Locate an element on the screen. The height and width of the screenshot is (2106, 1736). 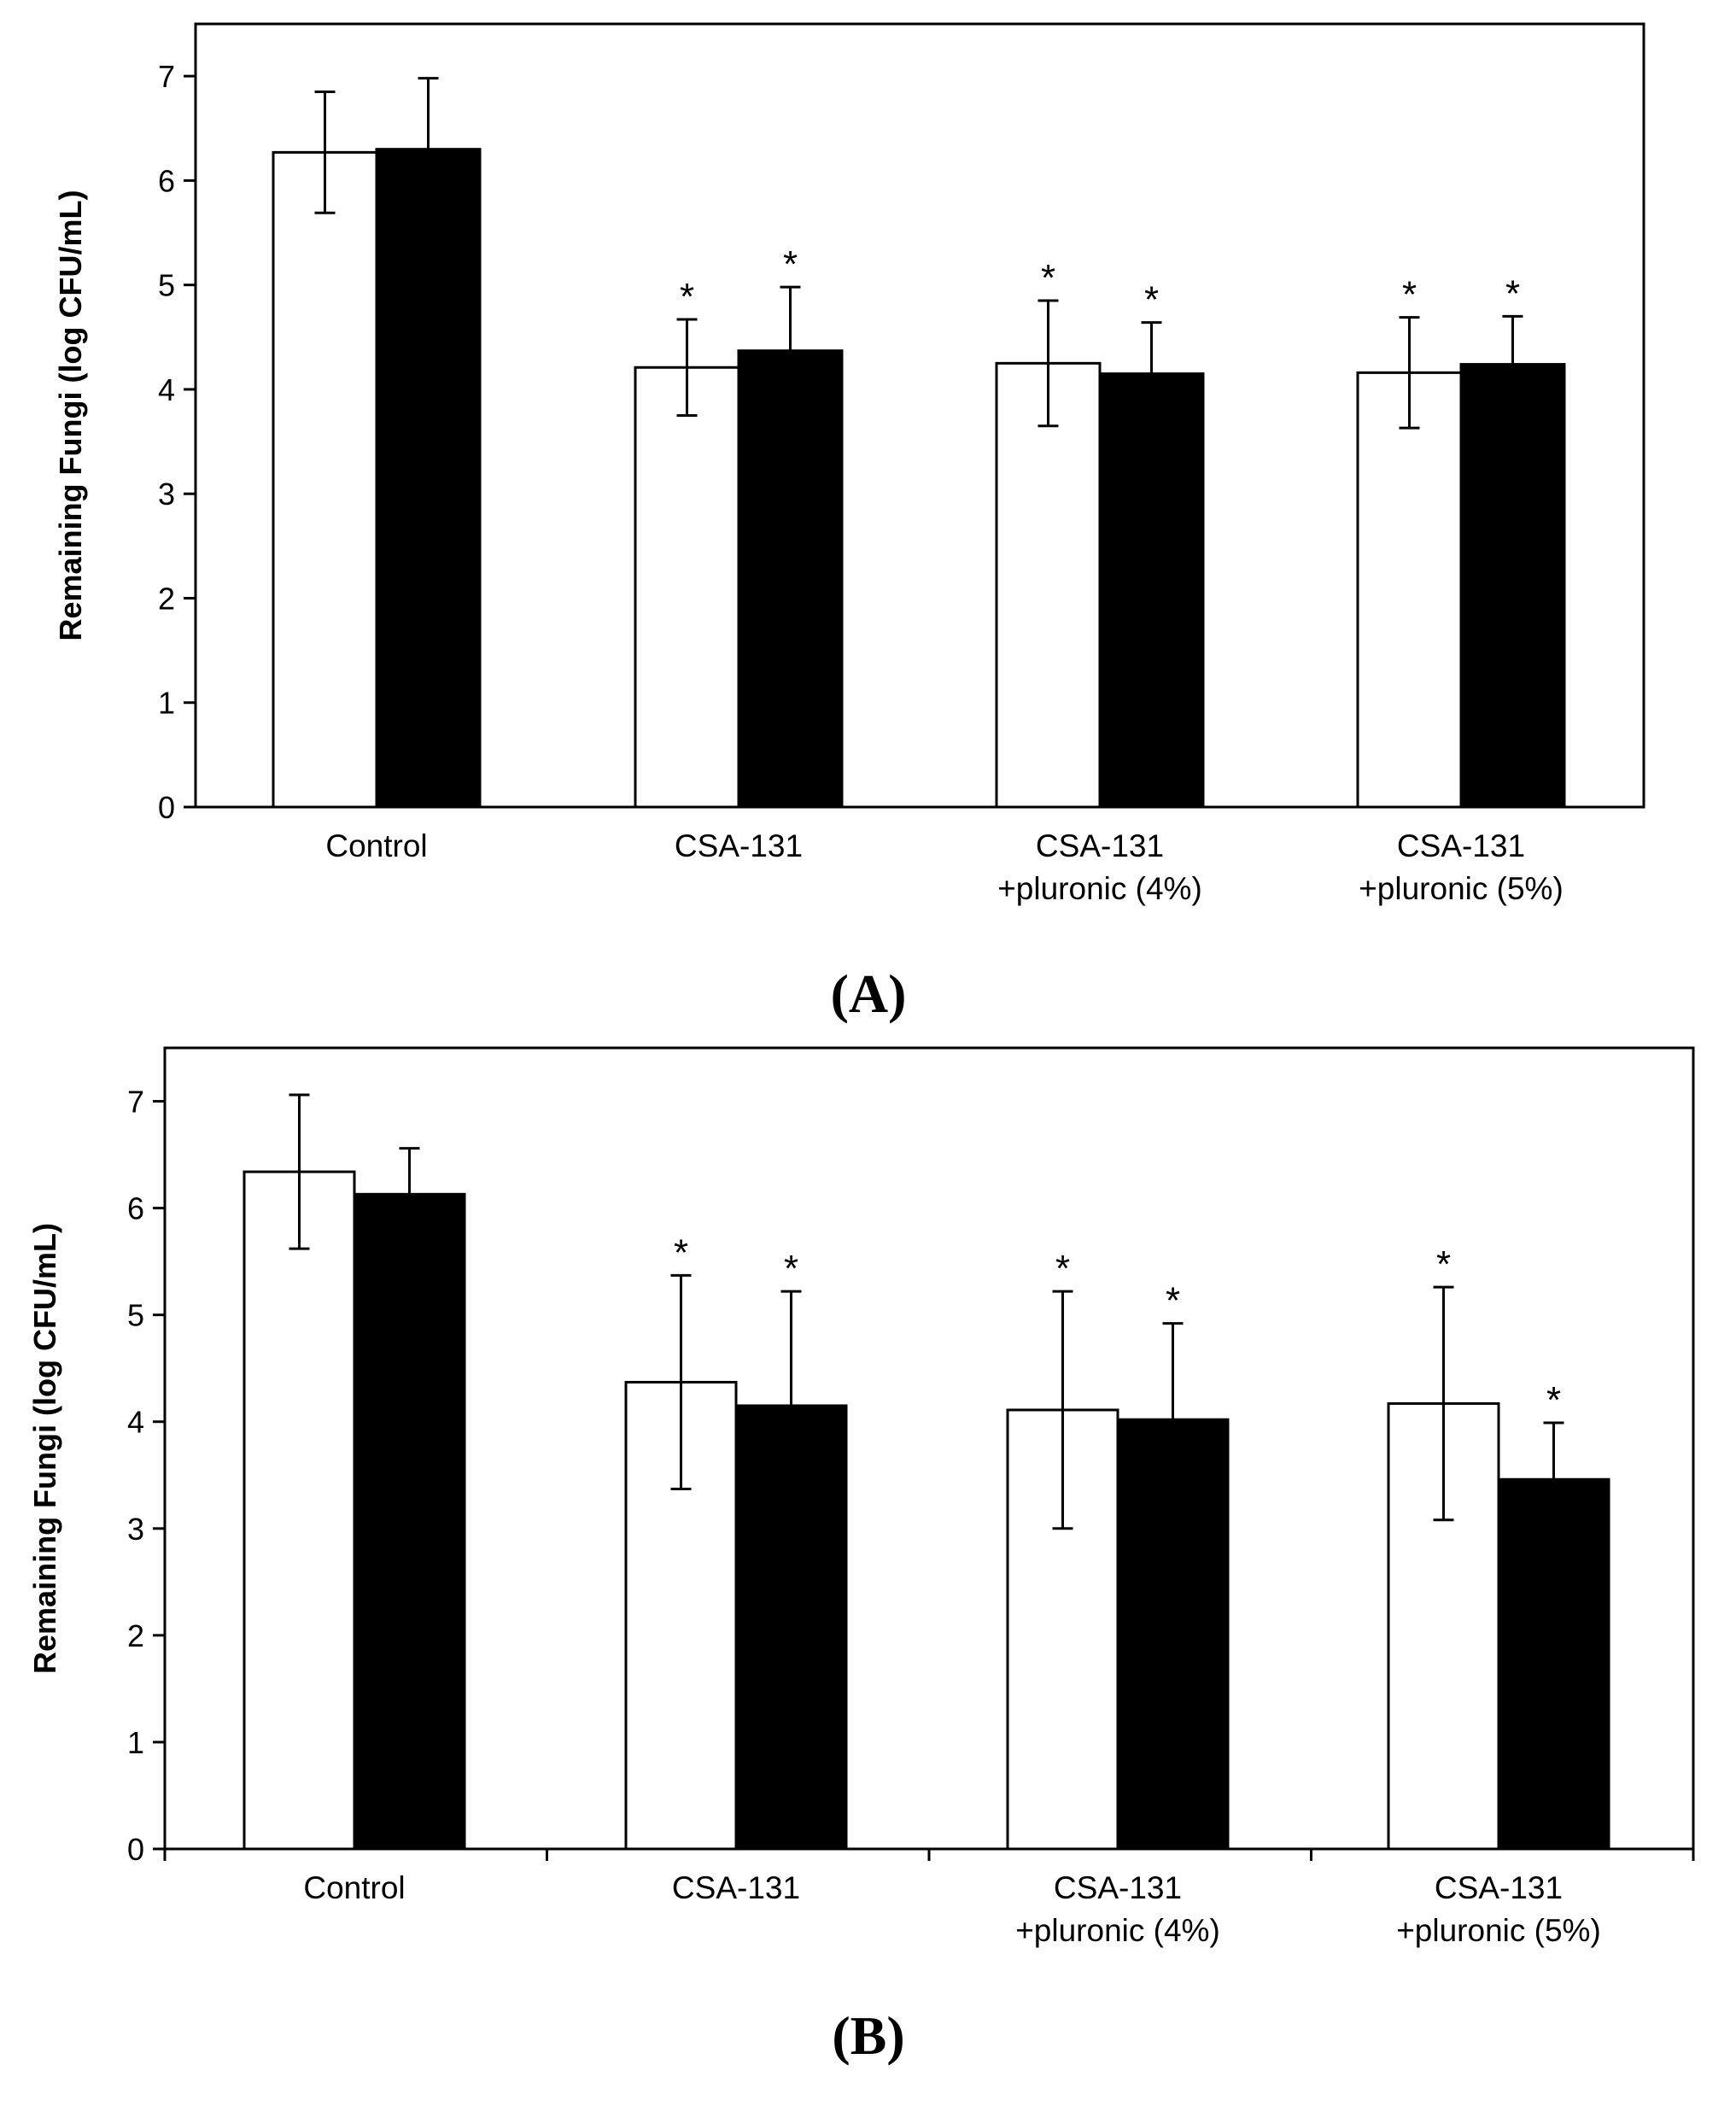
panel-label: (B) is located at coordinates (868, 2036).